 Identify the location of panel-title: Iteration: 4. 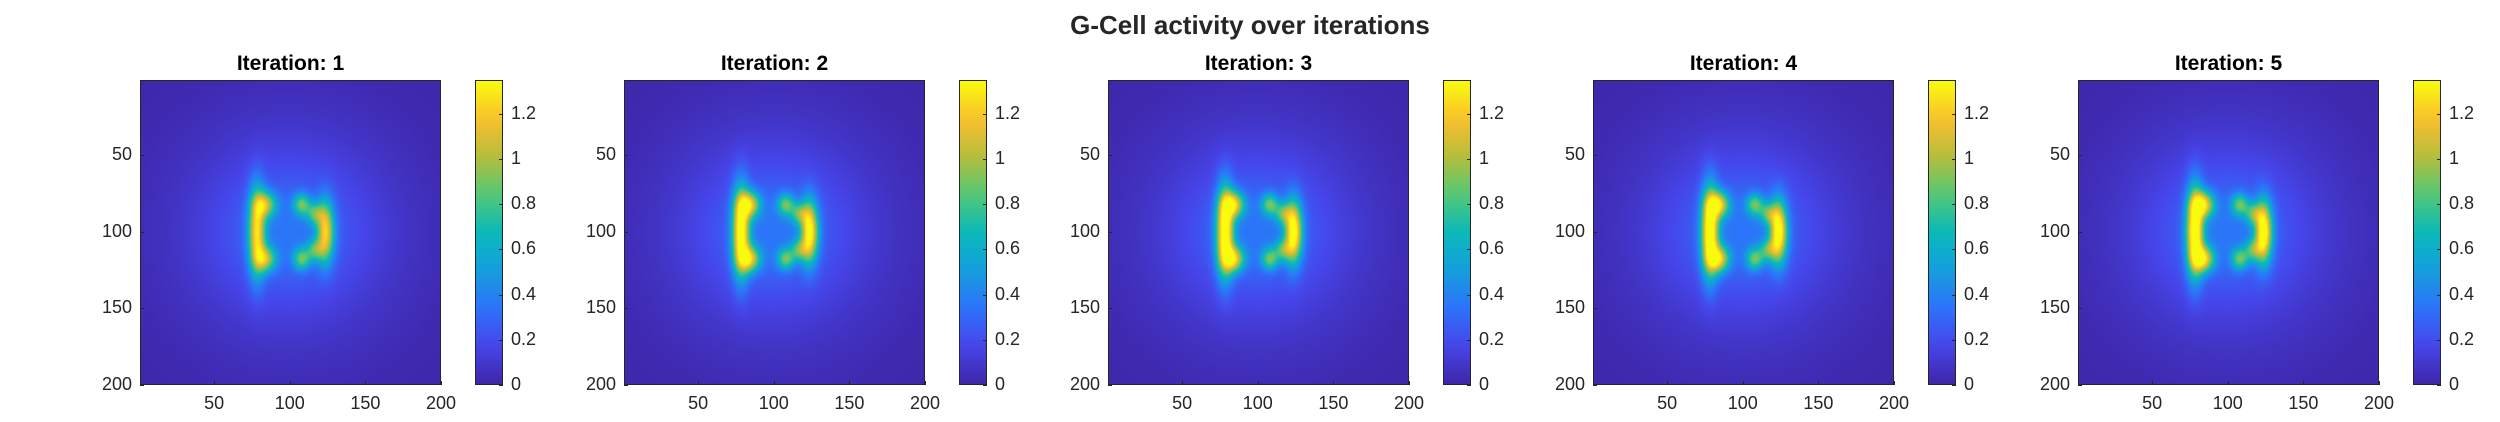
(1743, 63).